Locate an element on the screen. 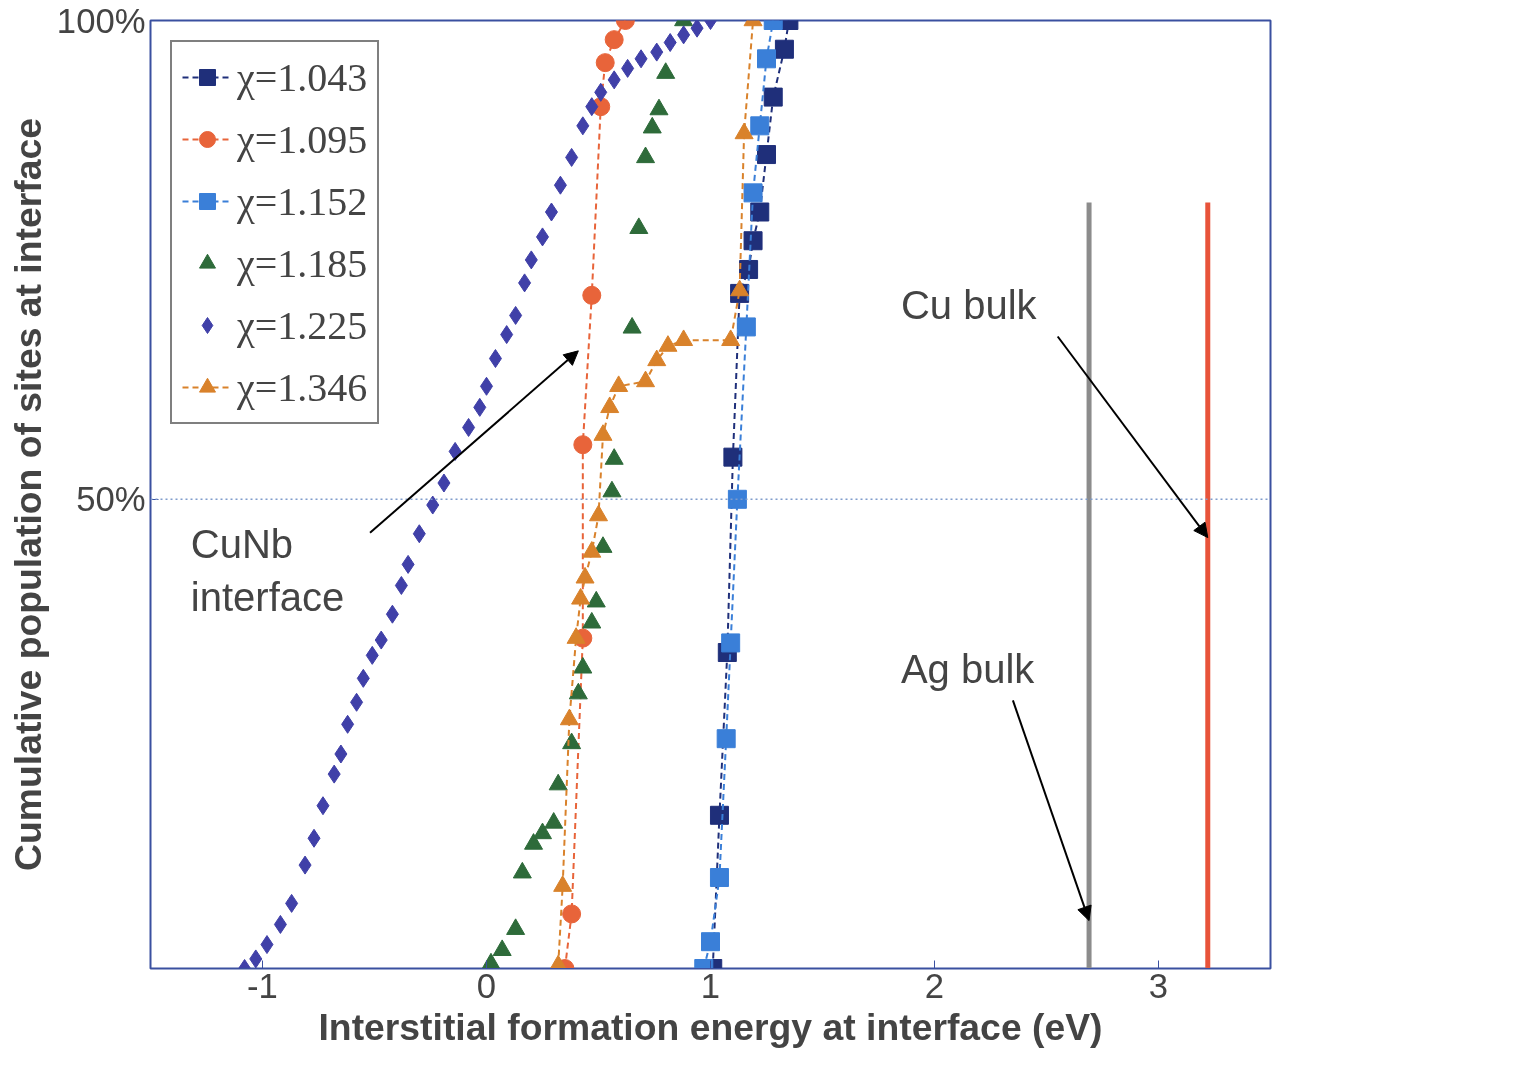 This screenshot has width=1518, height=1066. y-tick-label: 50% is located at coordinates (111, 499).